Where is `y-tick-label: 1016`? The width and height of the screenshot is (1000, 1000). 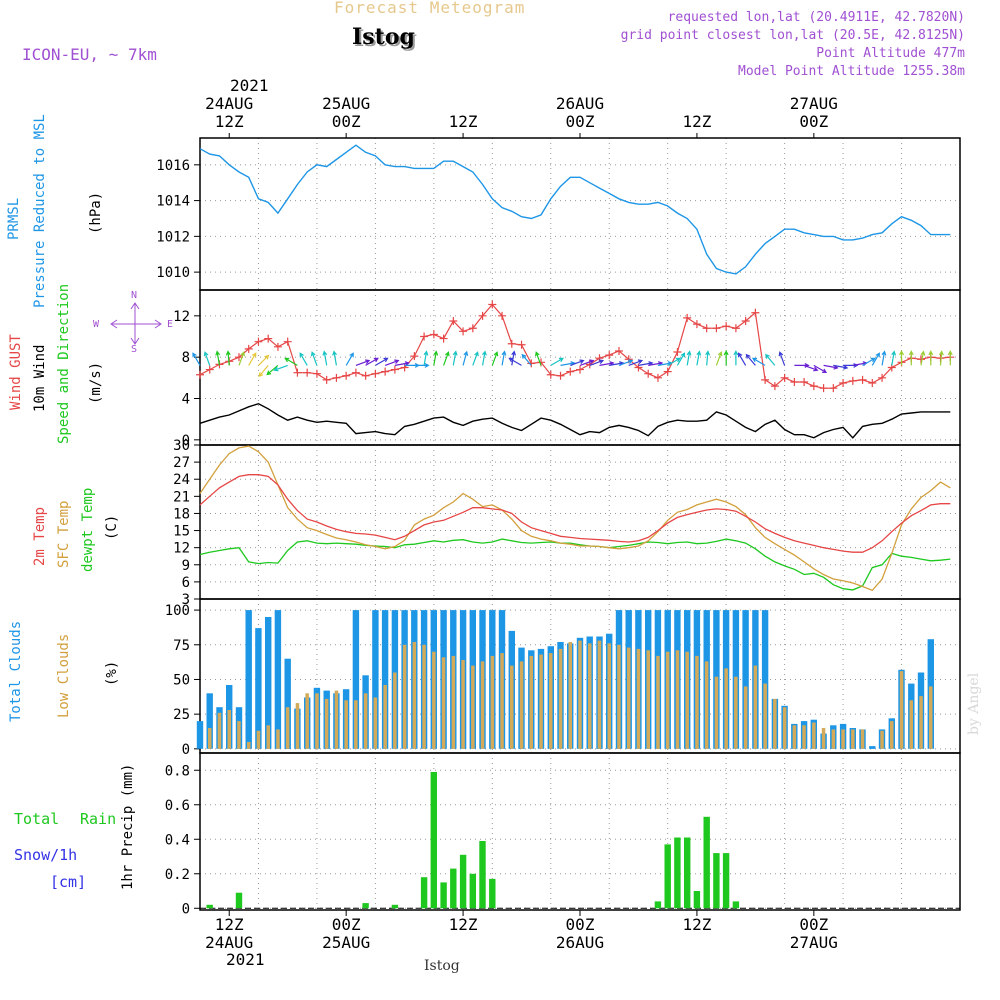
y-tick-label: 1016 is located at coordinates (173, 166).